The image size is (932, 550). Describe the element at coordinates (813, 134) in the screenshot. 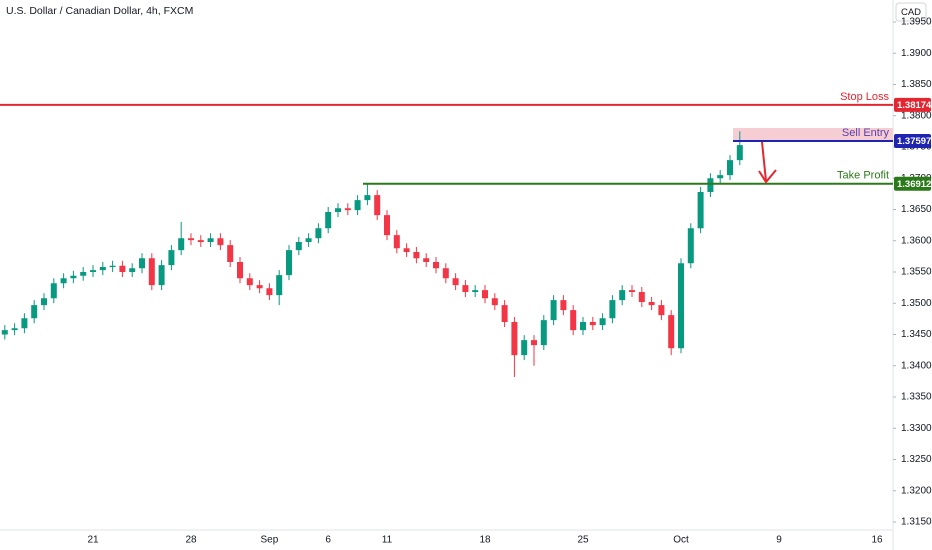

I see `sell-zone` at that location.